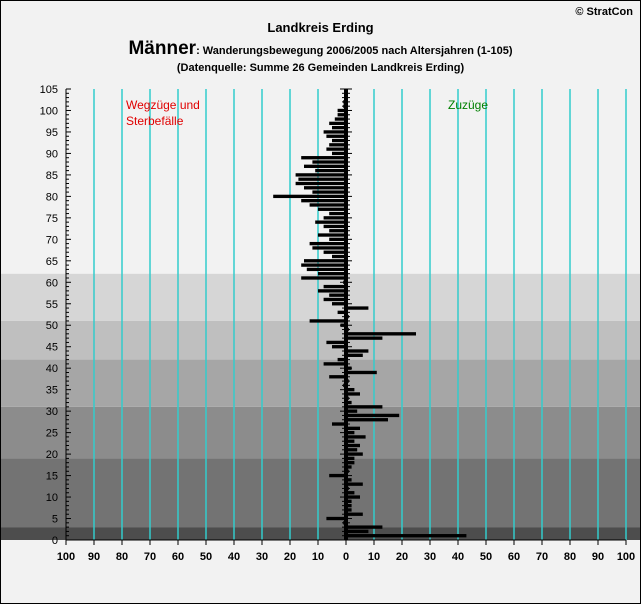  I want to click on y-tick-label: 40, so click(52, 369).